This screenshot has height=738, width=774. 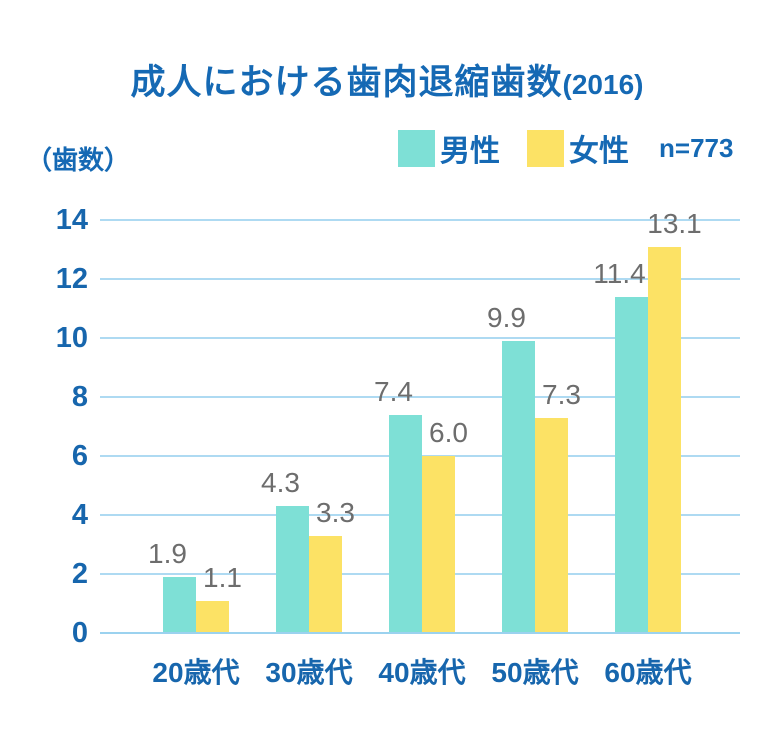 I want to click on bar-value-label: 3.3, so click(x=335, y=512).